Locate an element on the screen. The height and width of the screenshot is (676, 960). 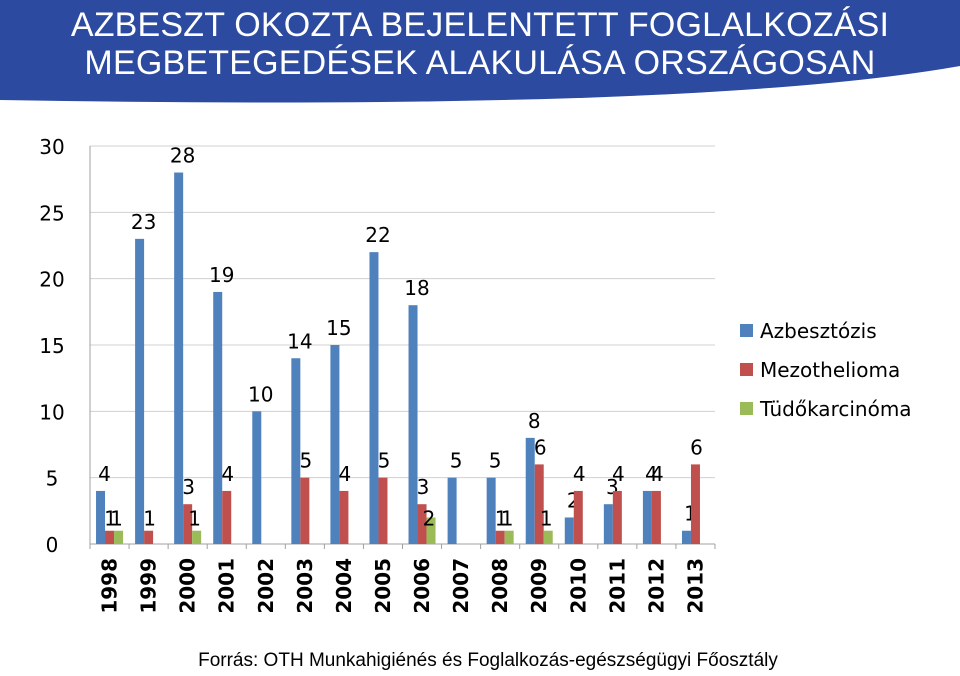
data-label: 2 is located at coordinates (429, 518).